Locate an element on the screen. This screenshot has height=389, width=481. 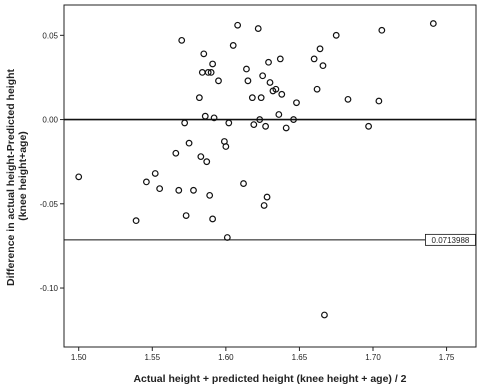
y-tick-label: 0.00 is located at coordinates (50, 120).